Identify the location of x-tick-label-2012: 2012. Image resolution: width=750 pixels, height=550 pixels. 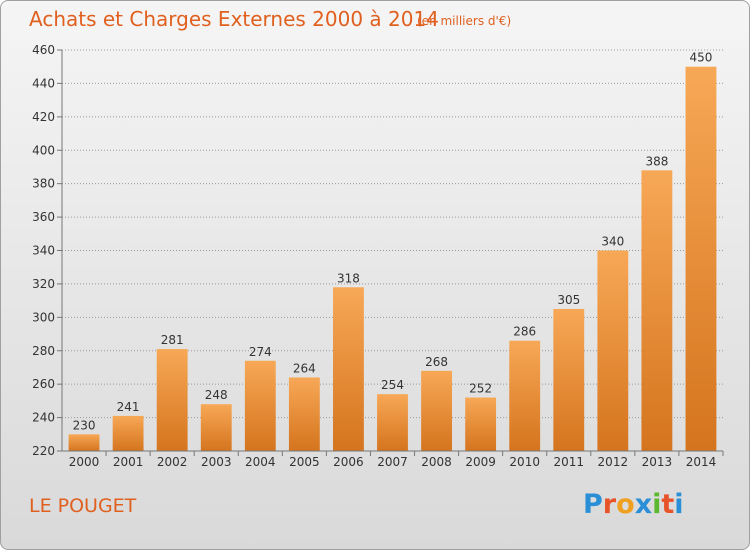
(613, 462).